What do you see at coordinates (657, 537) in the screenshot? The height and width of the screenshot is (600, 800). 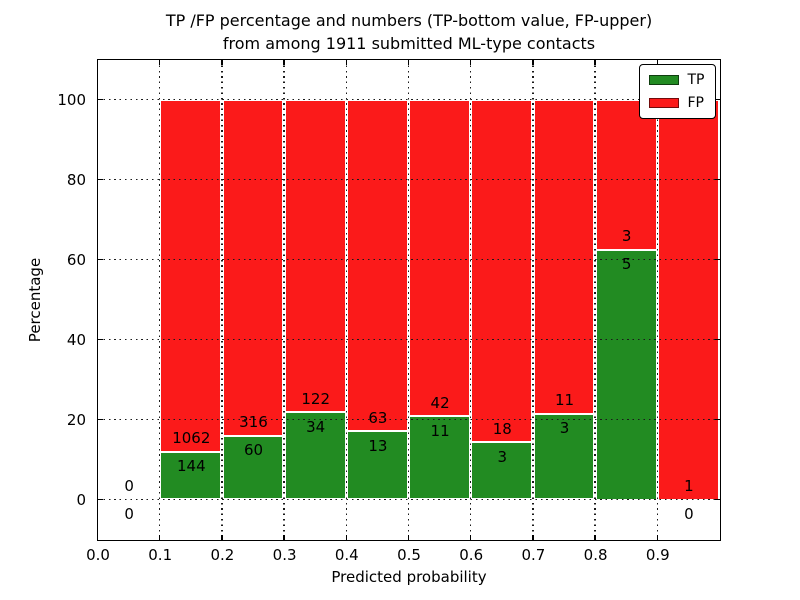 I see `tick-x-bottom-0.9` at bounding box center [657, 537].